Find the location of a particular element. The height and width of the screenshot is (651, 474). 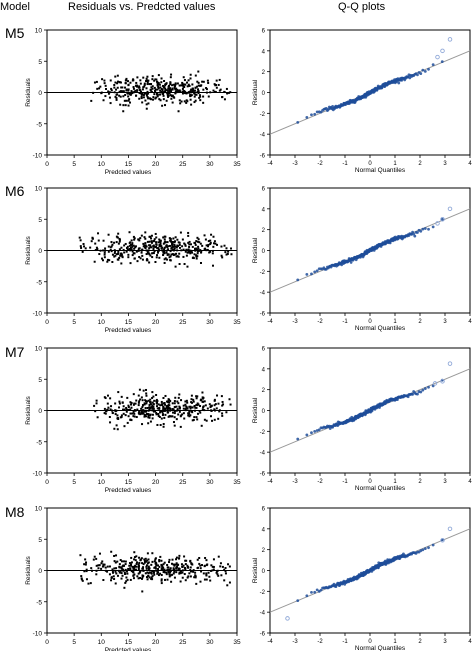

x-axis-label: Normal Quantiles is located at coordinates (380, 648).